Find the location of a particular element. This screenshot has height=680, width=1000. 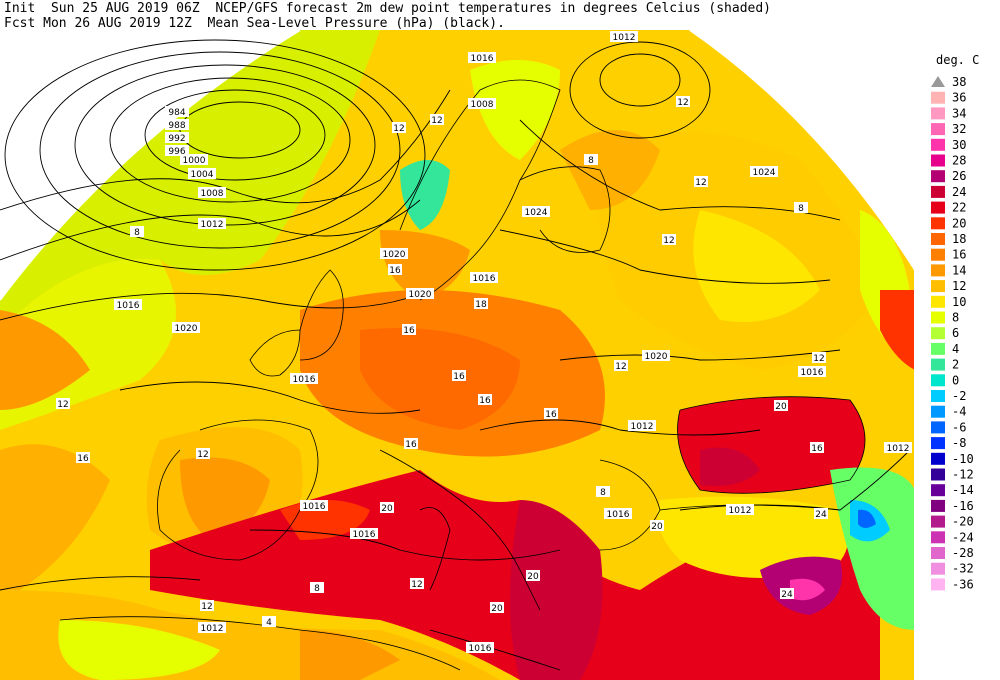

legend-label: 26 is located at coordinates (959, 176).